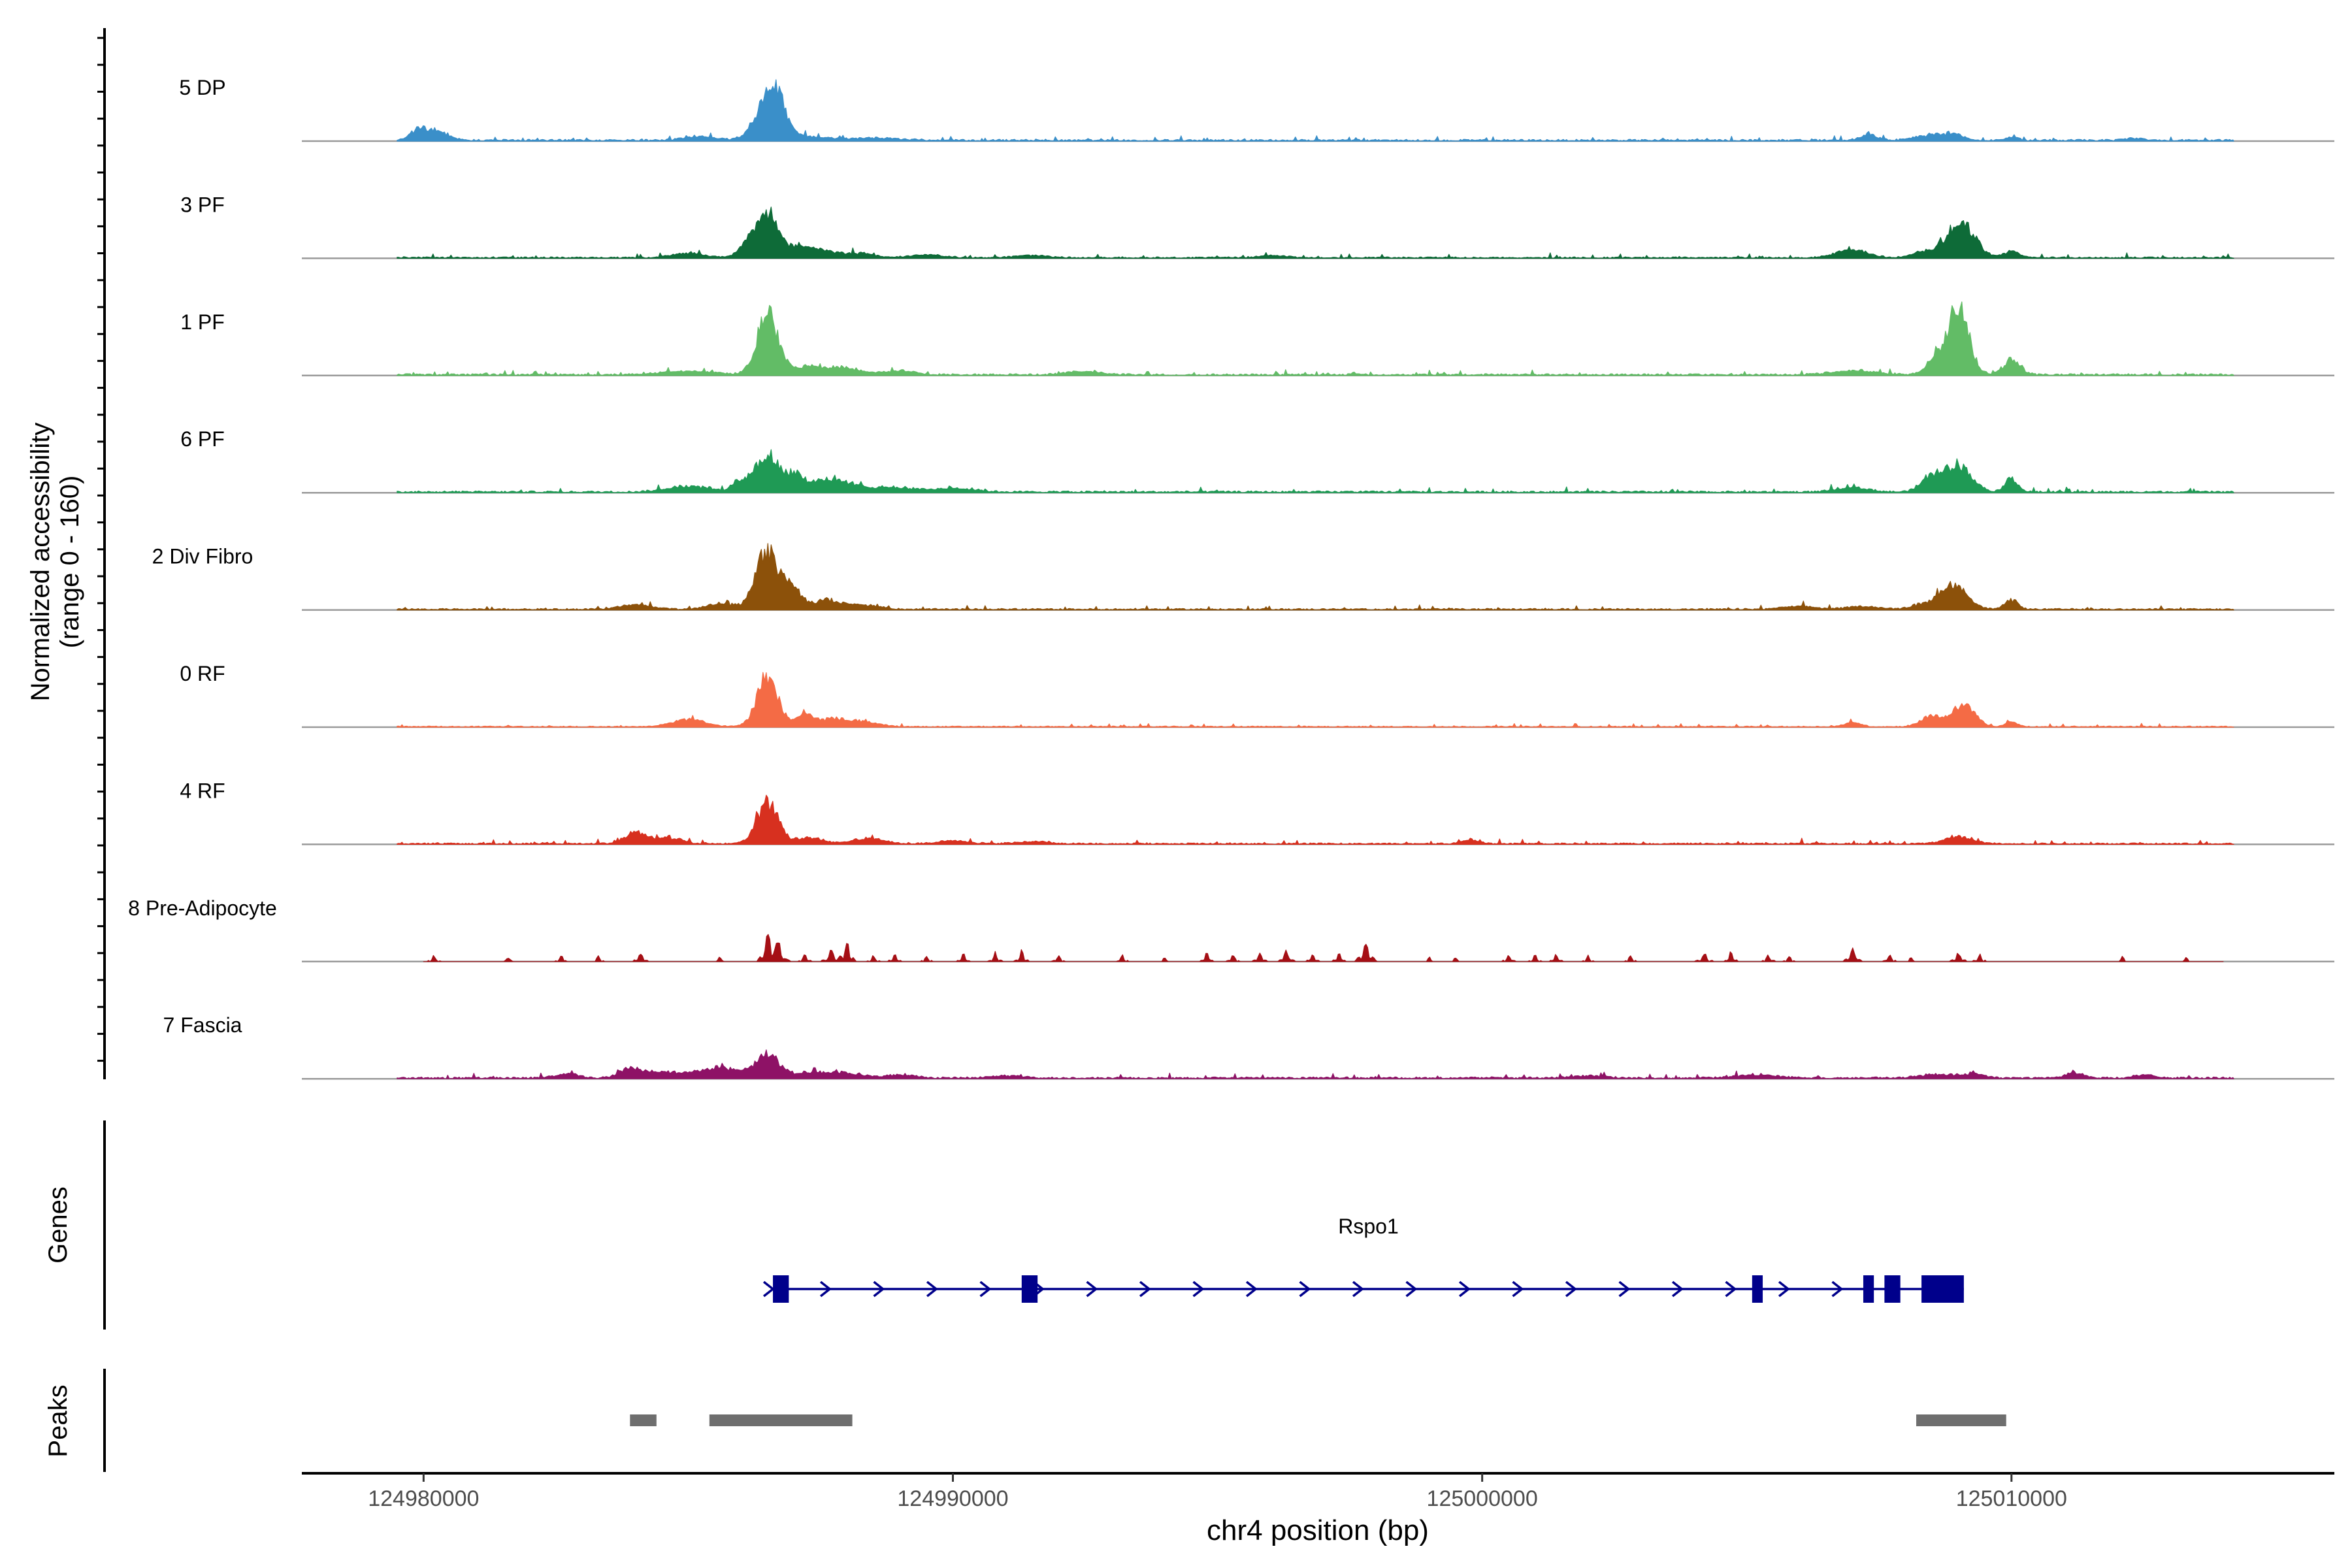  I want to click on track: 7 Fascia, so click(1248, 1046).